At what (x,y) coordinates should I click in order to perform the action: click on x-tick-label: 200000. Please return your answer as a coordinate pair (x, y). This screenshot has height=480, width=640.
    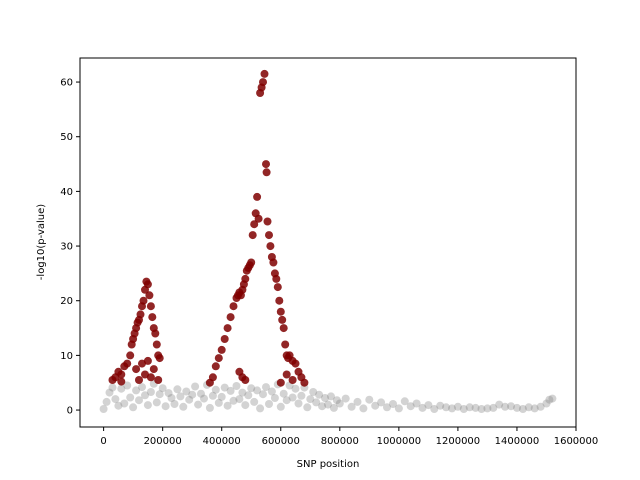
    Looking at the image, I should click on (163, 441).